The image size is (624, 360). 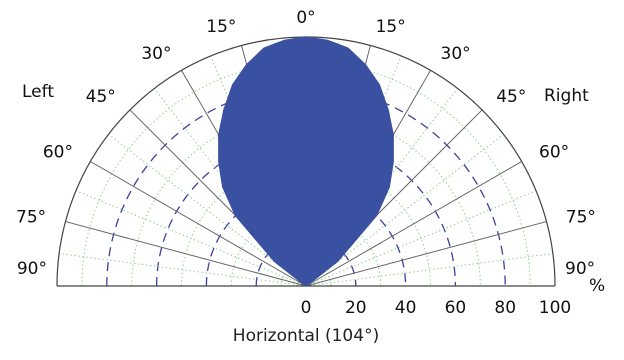 I want to click on radial-tick-label: 0, so click(x=306, y=308).